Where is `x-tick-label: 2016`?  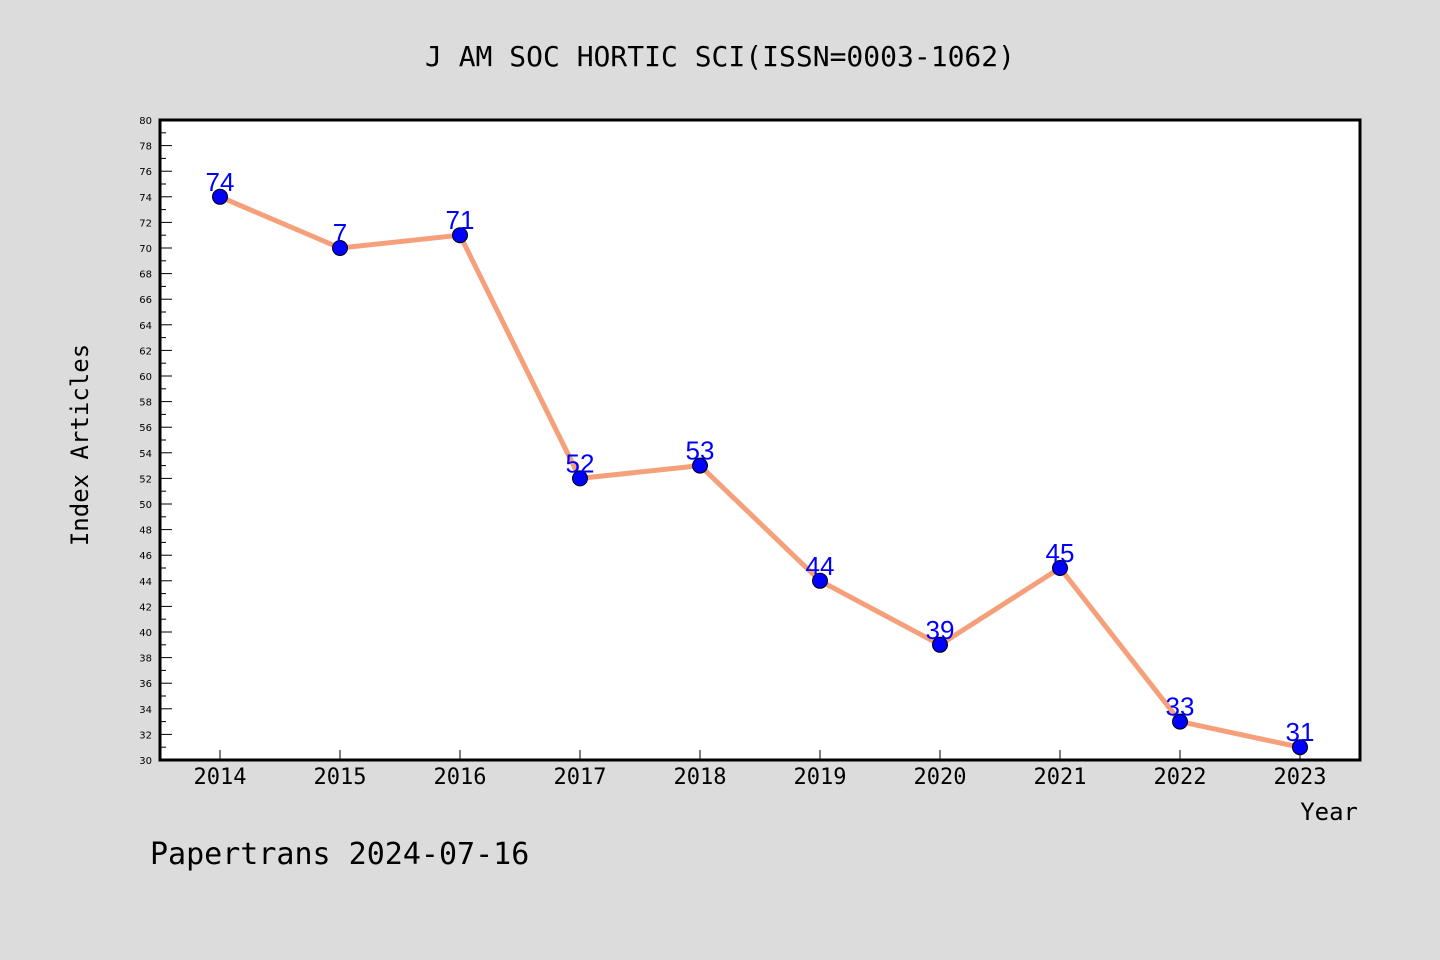 x-tick-label: 2016 is located at coordinates (460, 777).